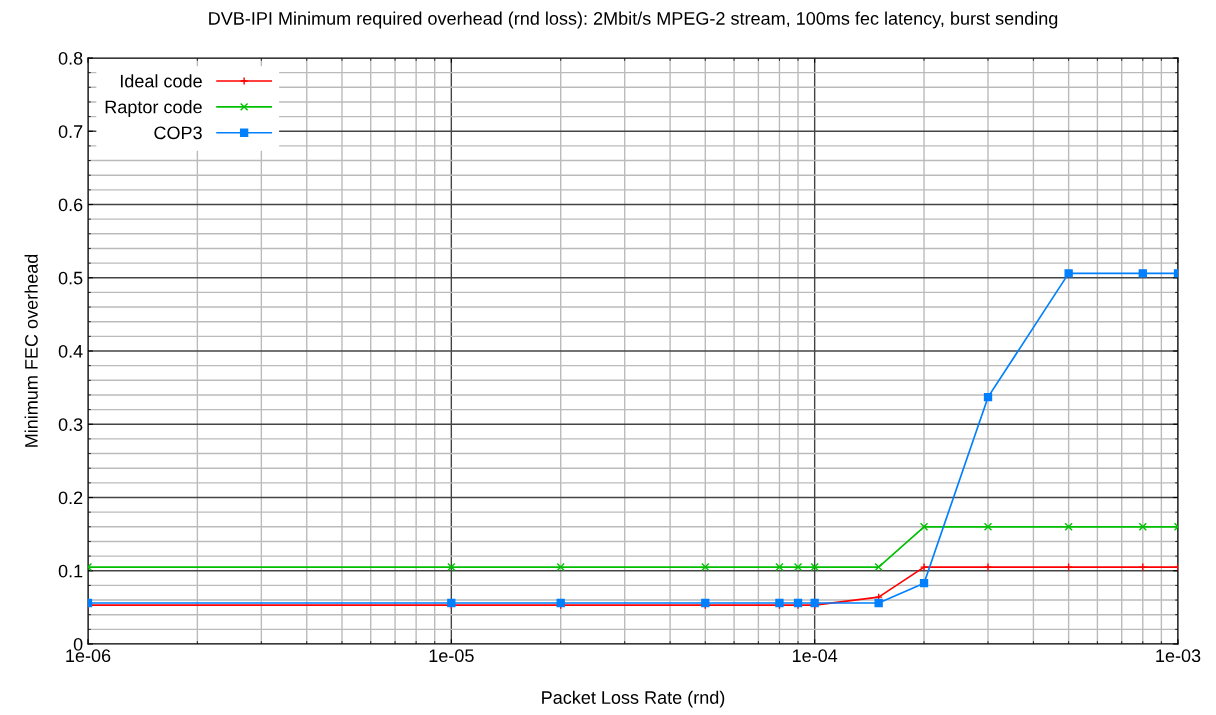 The height and width of the screenshot is (715, 1216). Describe the element at coordinates (70, 571) in the screenshot. I see `y-tick-label: 0.1` at that location.